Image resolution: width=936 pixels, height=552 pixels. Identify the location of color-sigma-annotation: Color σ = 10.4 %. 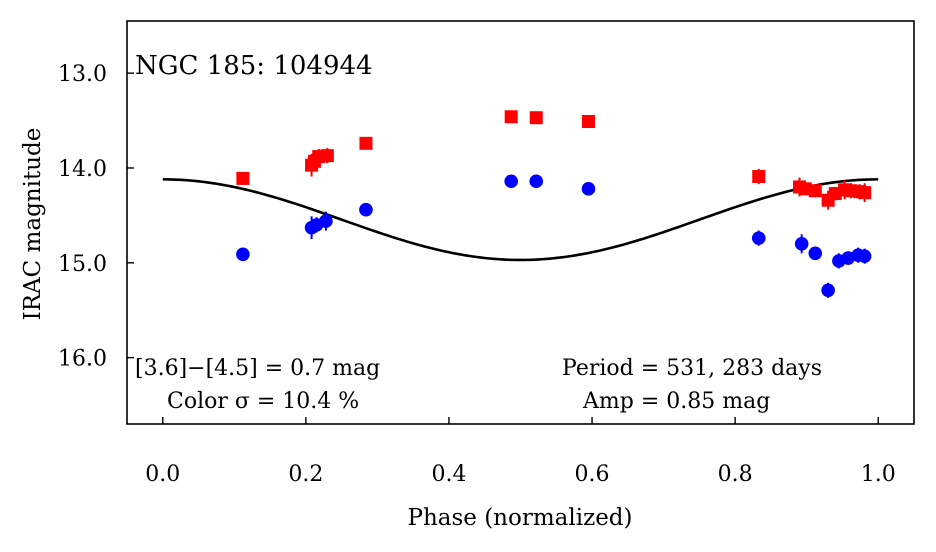
(263, 401).